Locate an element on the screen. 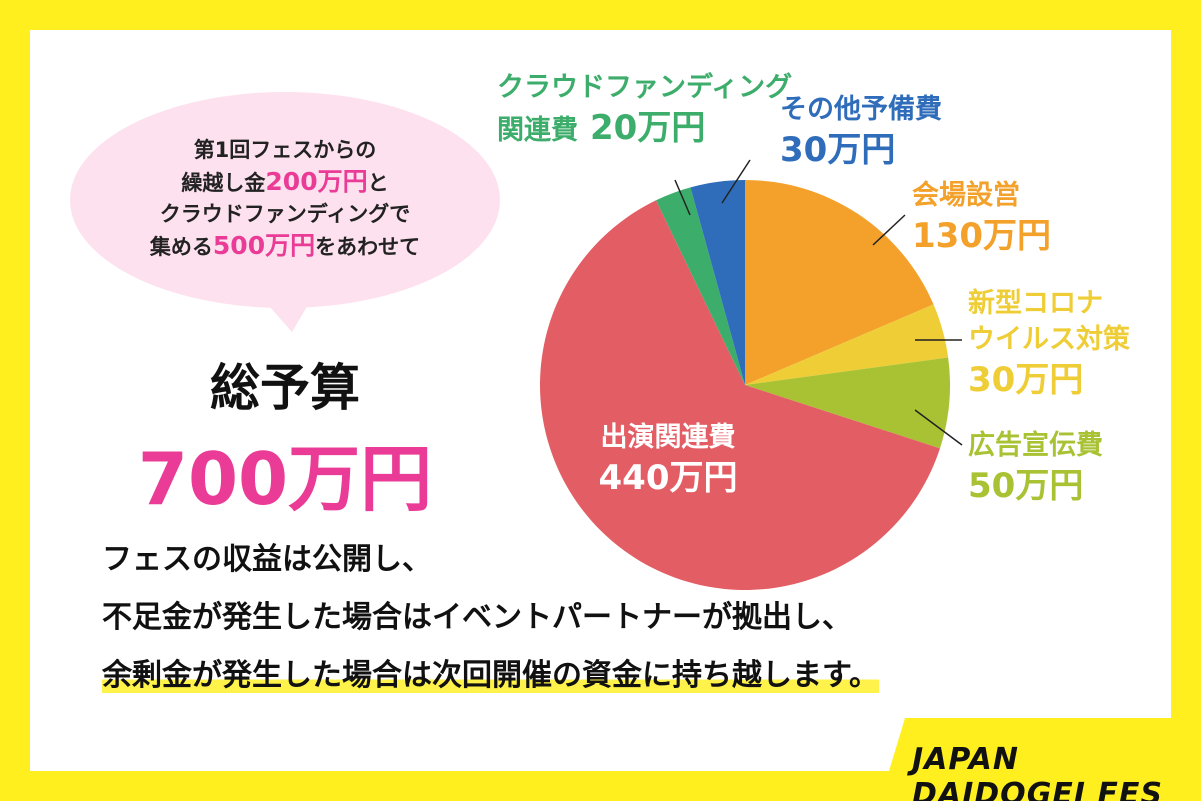 This screenshot has height=801, width=1201. logo: JAPAN DAIDOGEI FES is located at coordinates (1038, 771).